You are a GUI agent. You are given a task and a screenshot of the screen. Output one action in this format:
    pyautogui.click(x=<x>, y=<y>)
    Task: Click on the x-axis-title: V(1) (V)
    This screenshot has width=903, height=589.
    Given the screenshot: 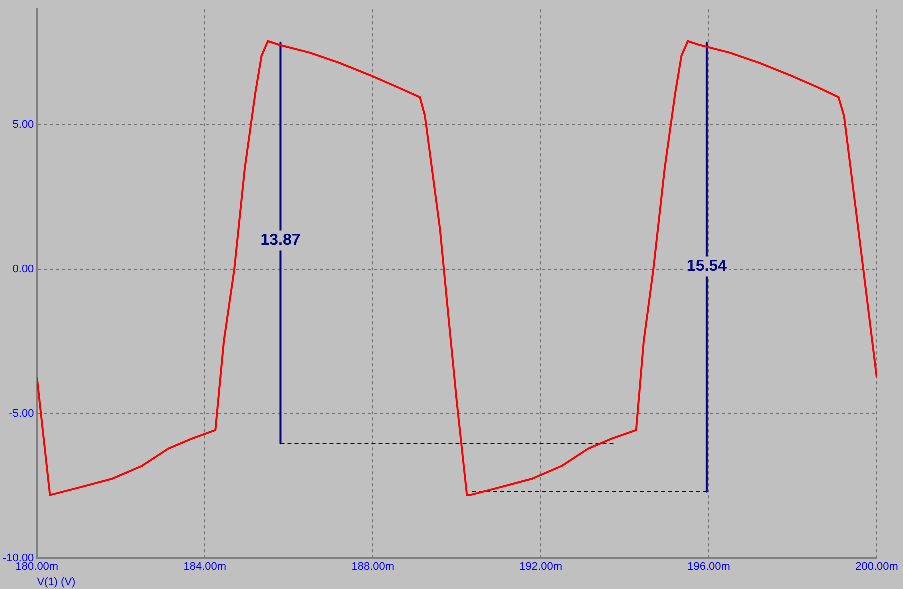 What is the action you would take?
    pyautogui.click(x=56, y=582)
    